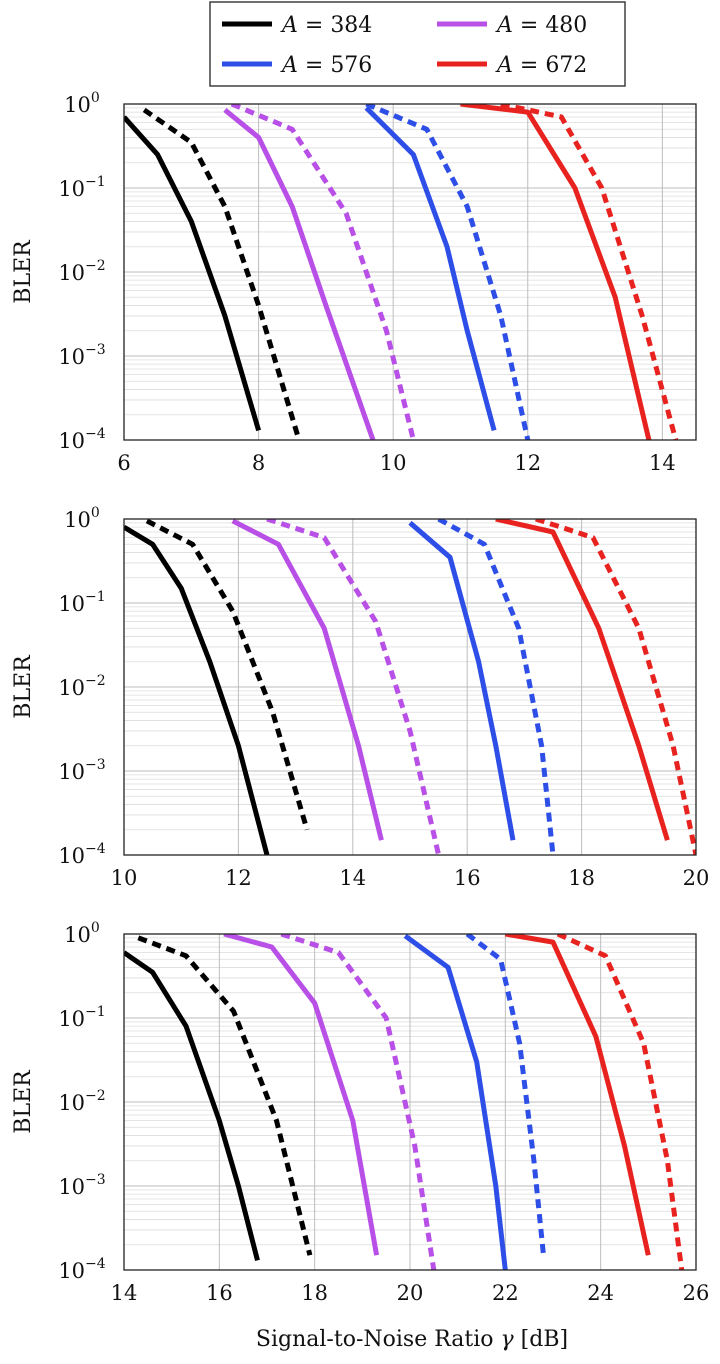 The image size is (720, 1364). I want to click on legend-entry-label: A = 576, so click(326, 65).